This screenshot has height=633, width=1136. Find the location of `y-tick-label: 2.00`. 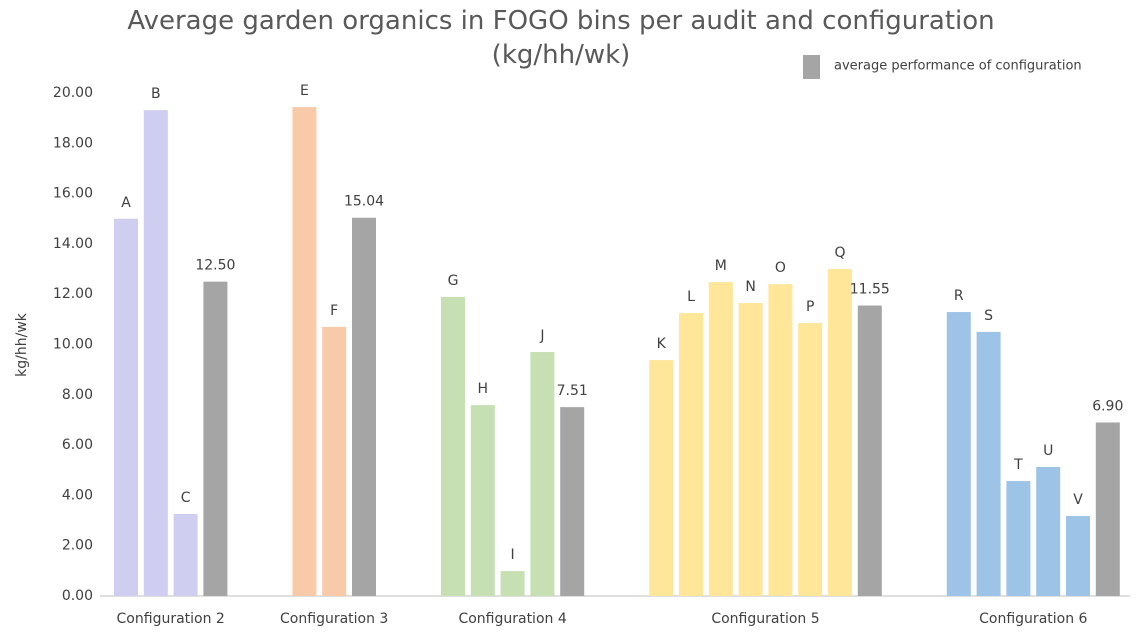

y-tick-label: 2.00 is located at coordinates (77, 546).